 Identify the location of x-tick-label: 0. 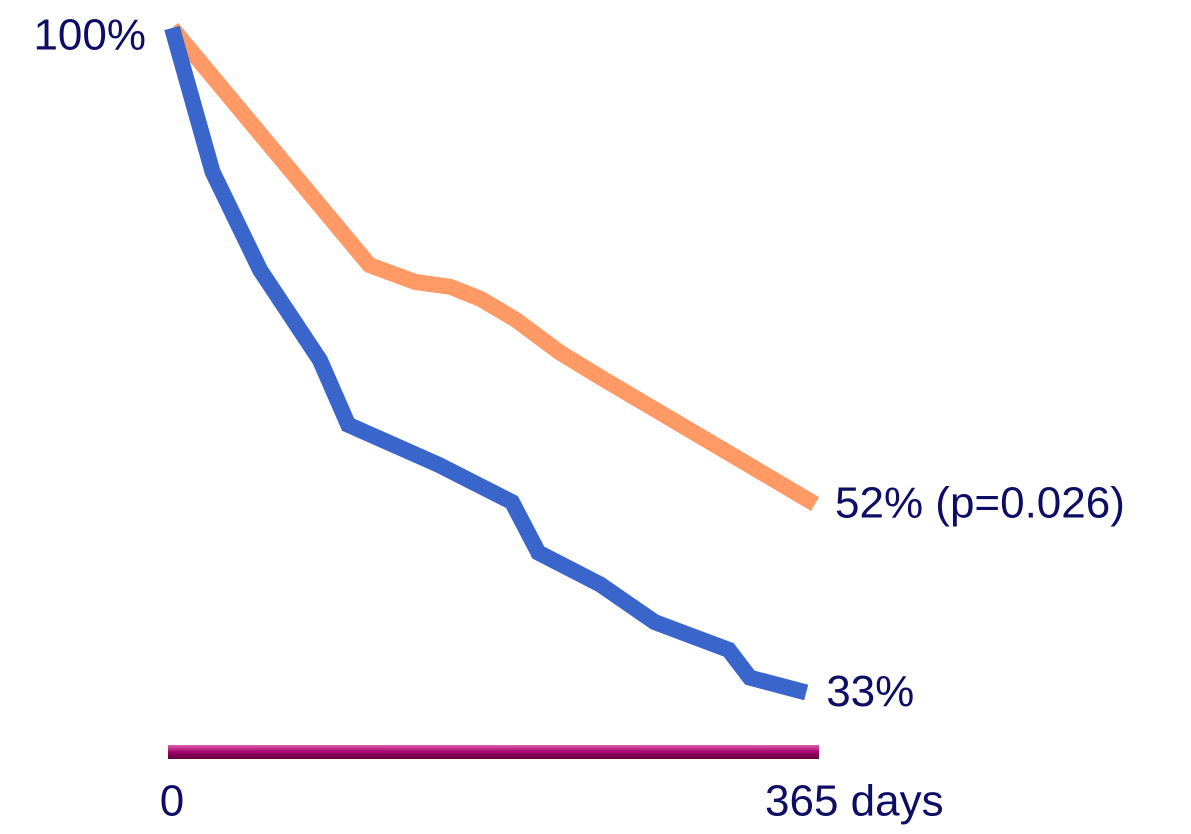
(172, 801).